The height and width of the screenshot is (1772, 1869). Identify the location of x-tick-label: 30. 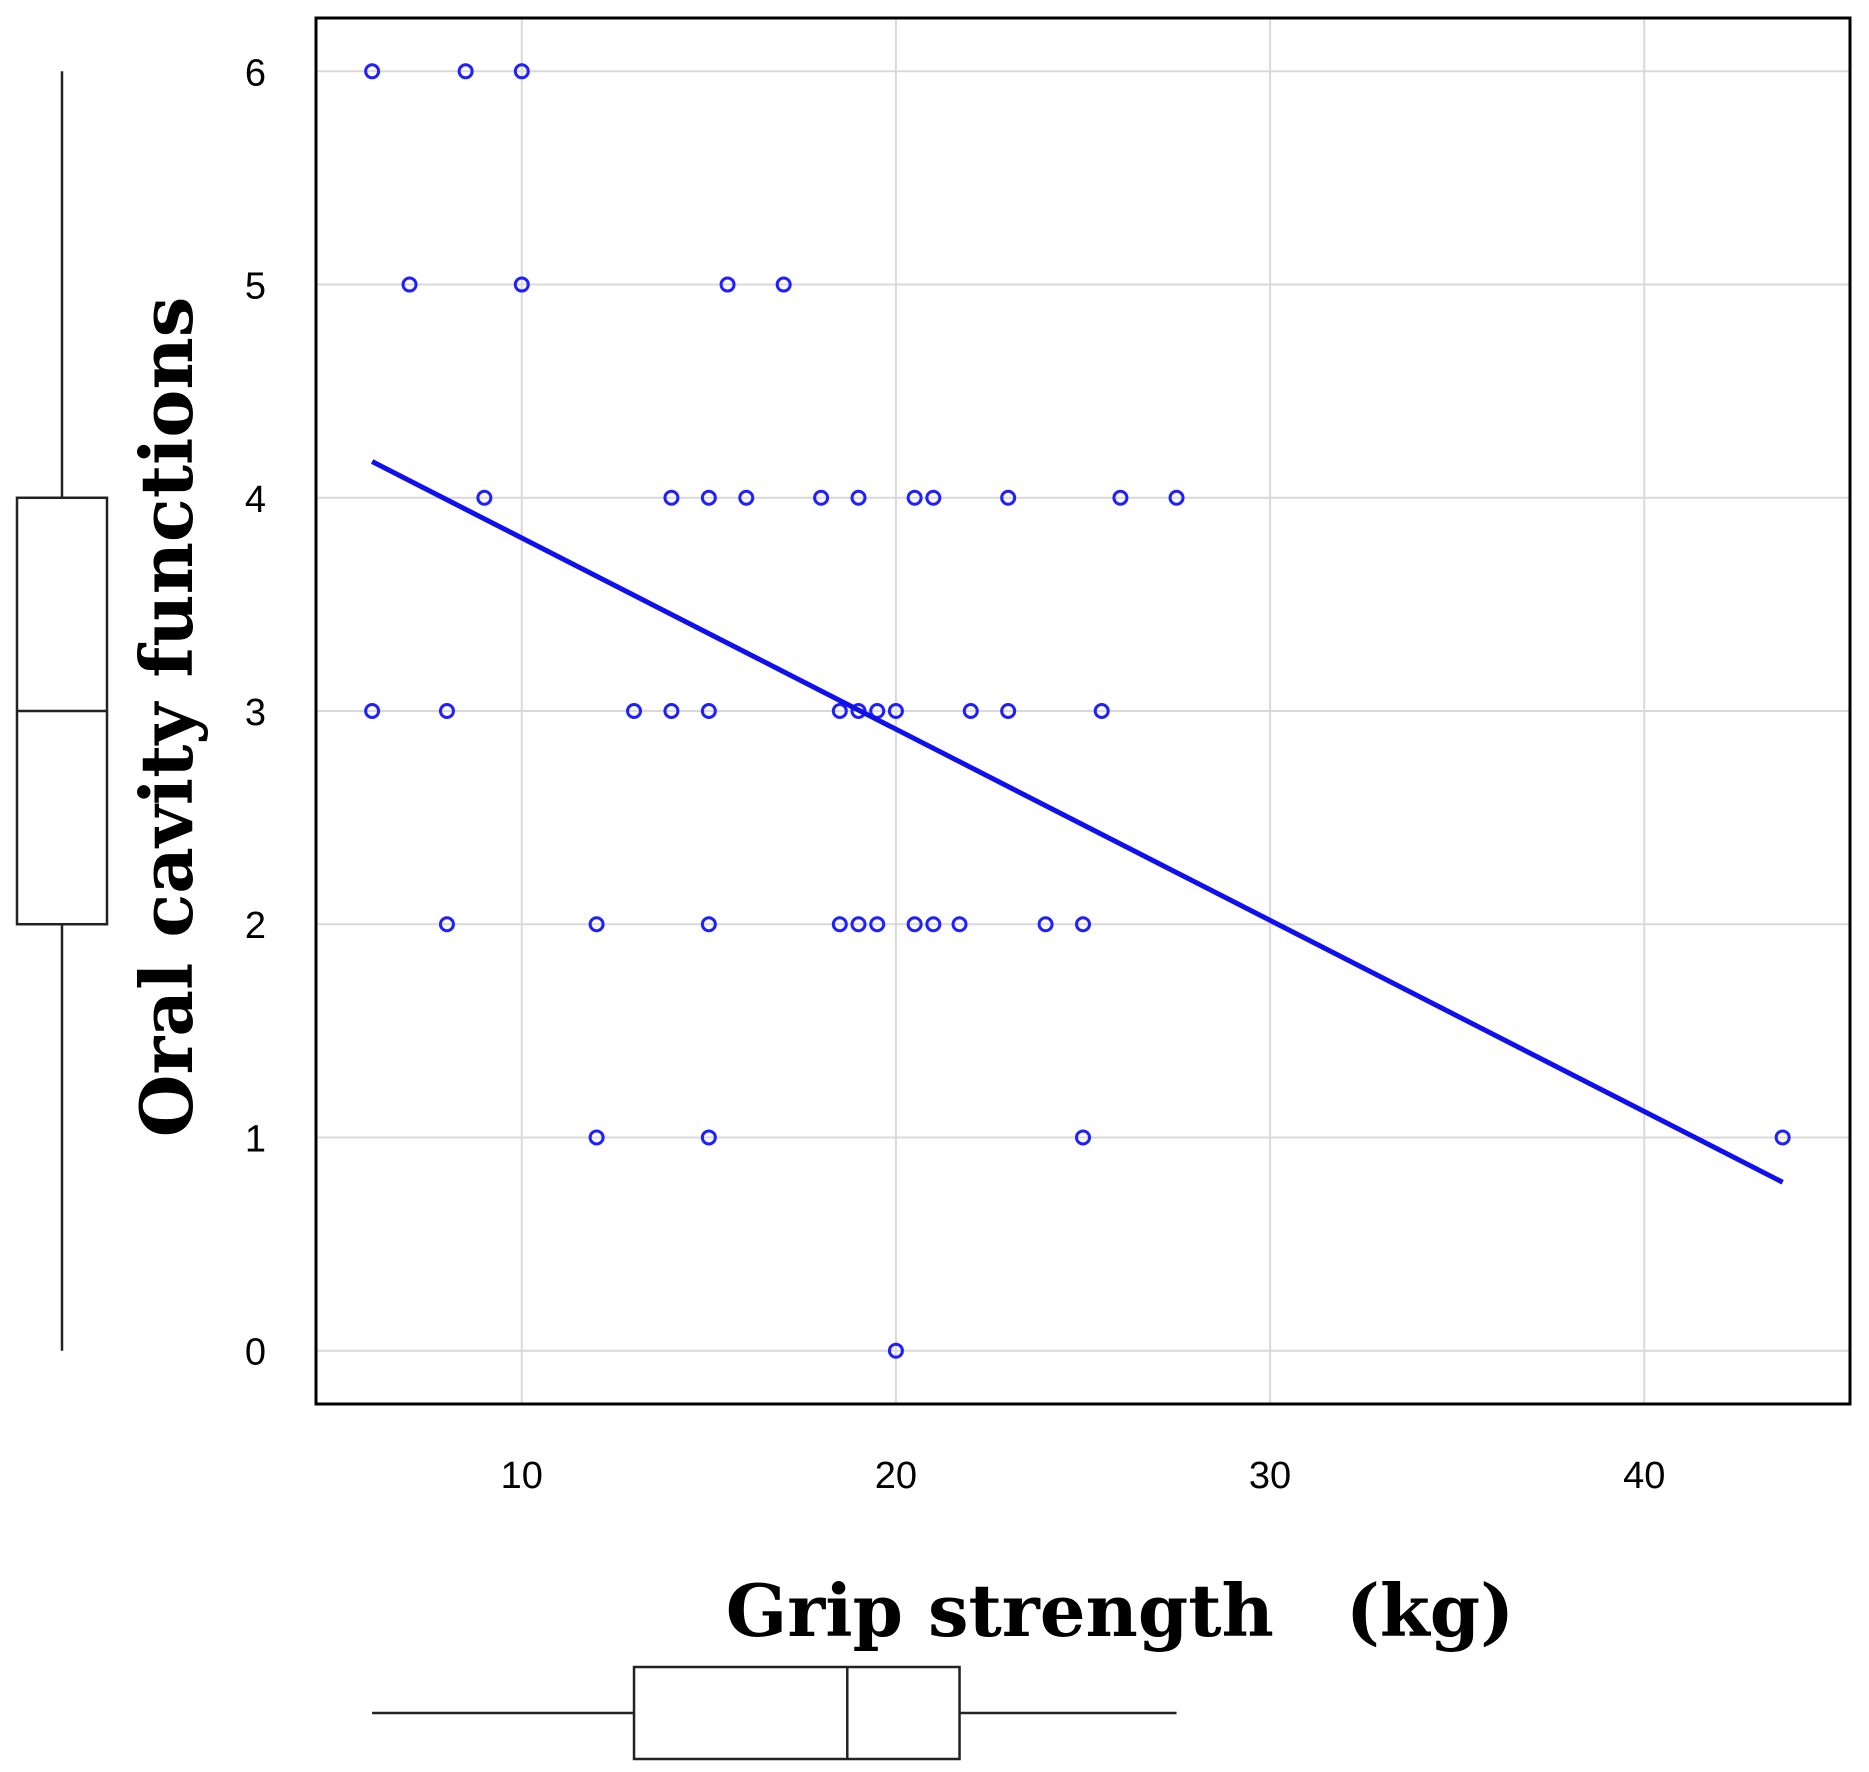
(1270, 1476).